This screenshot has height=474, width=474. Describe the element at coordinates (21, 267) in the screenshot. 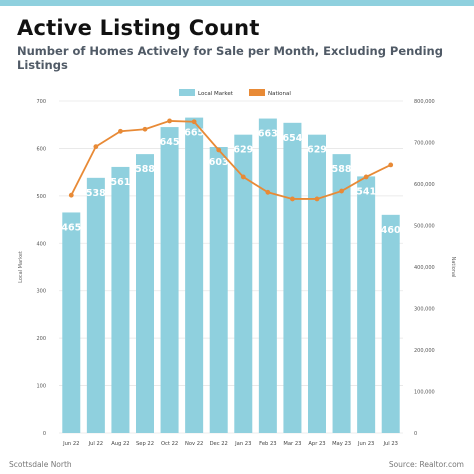

I see `y-axis-title: Local Market` at that location.